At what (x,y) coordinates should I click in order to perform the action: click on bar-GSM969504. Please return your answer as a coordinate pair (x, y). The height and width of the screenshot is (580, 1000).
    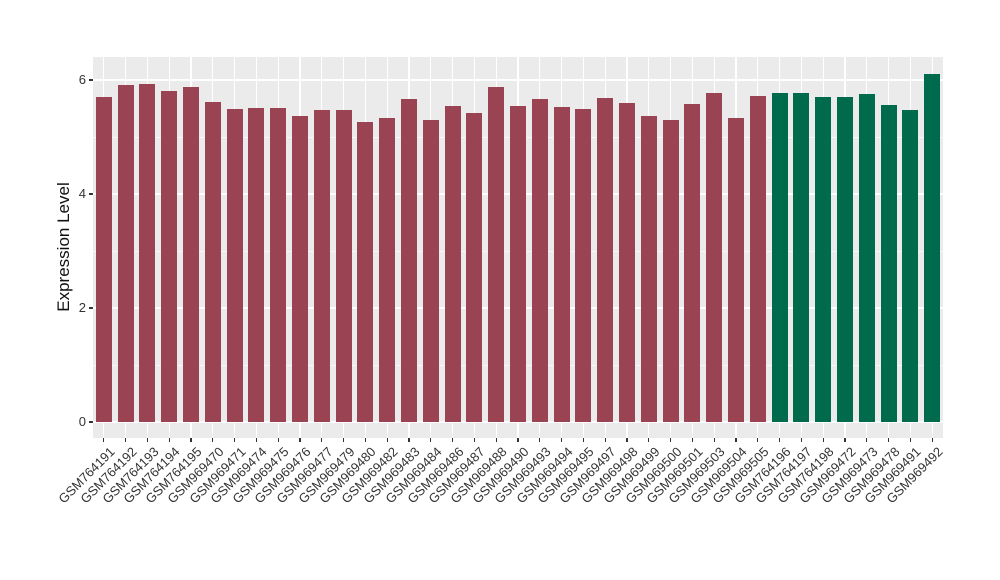
    Looking at the image, I should click on (735, 270).